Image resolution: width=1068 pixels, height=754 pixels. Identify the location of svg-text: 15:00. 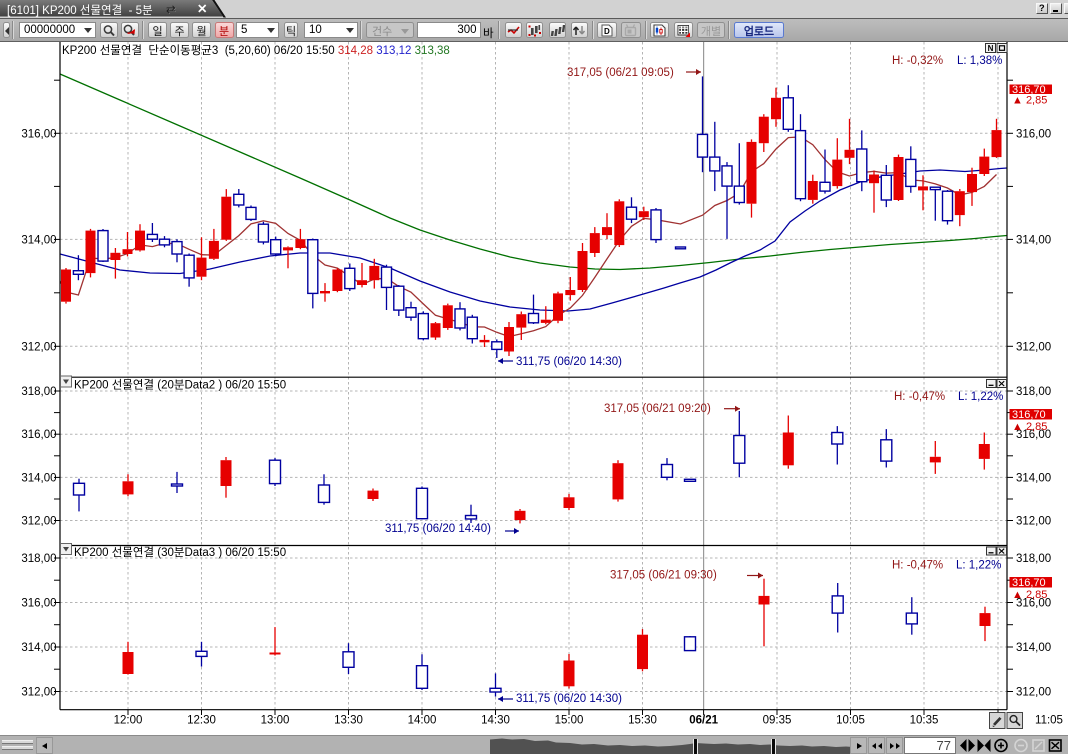
(569, 721).